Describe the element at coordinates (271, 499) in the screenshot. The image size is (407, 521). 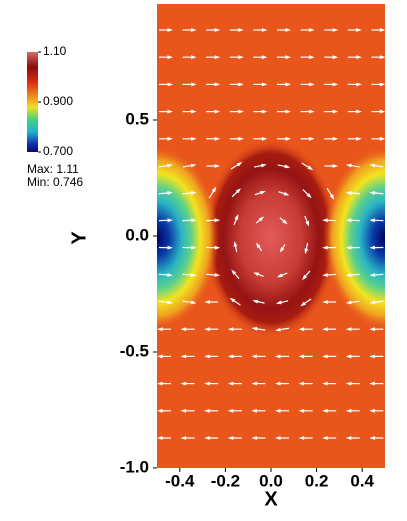
I see `x-axis-label: X` at that location.